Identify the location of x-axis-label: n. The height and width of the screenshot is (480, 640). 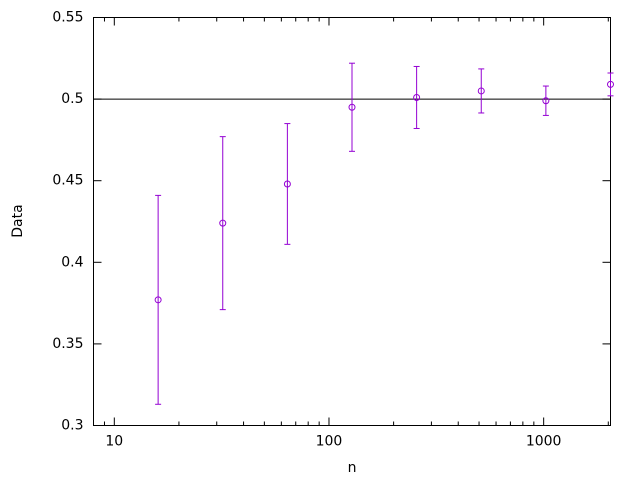
(352, 468).